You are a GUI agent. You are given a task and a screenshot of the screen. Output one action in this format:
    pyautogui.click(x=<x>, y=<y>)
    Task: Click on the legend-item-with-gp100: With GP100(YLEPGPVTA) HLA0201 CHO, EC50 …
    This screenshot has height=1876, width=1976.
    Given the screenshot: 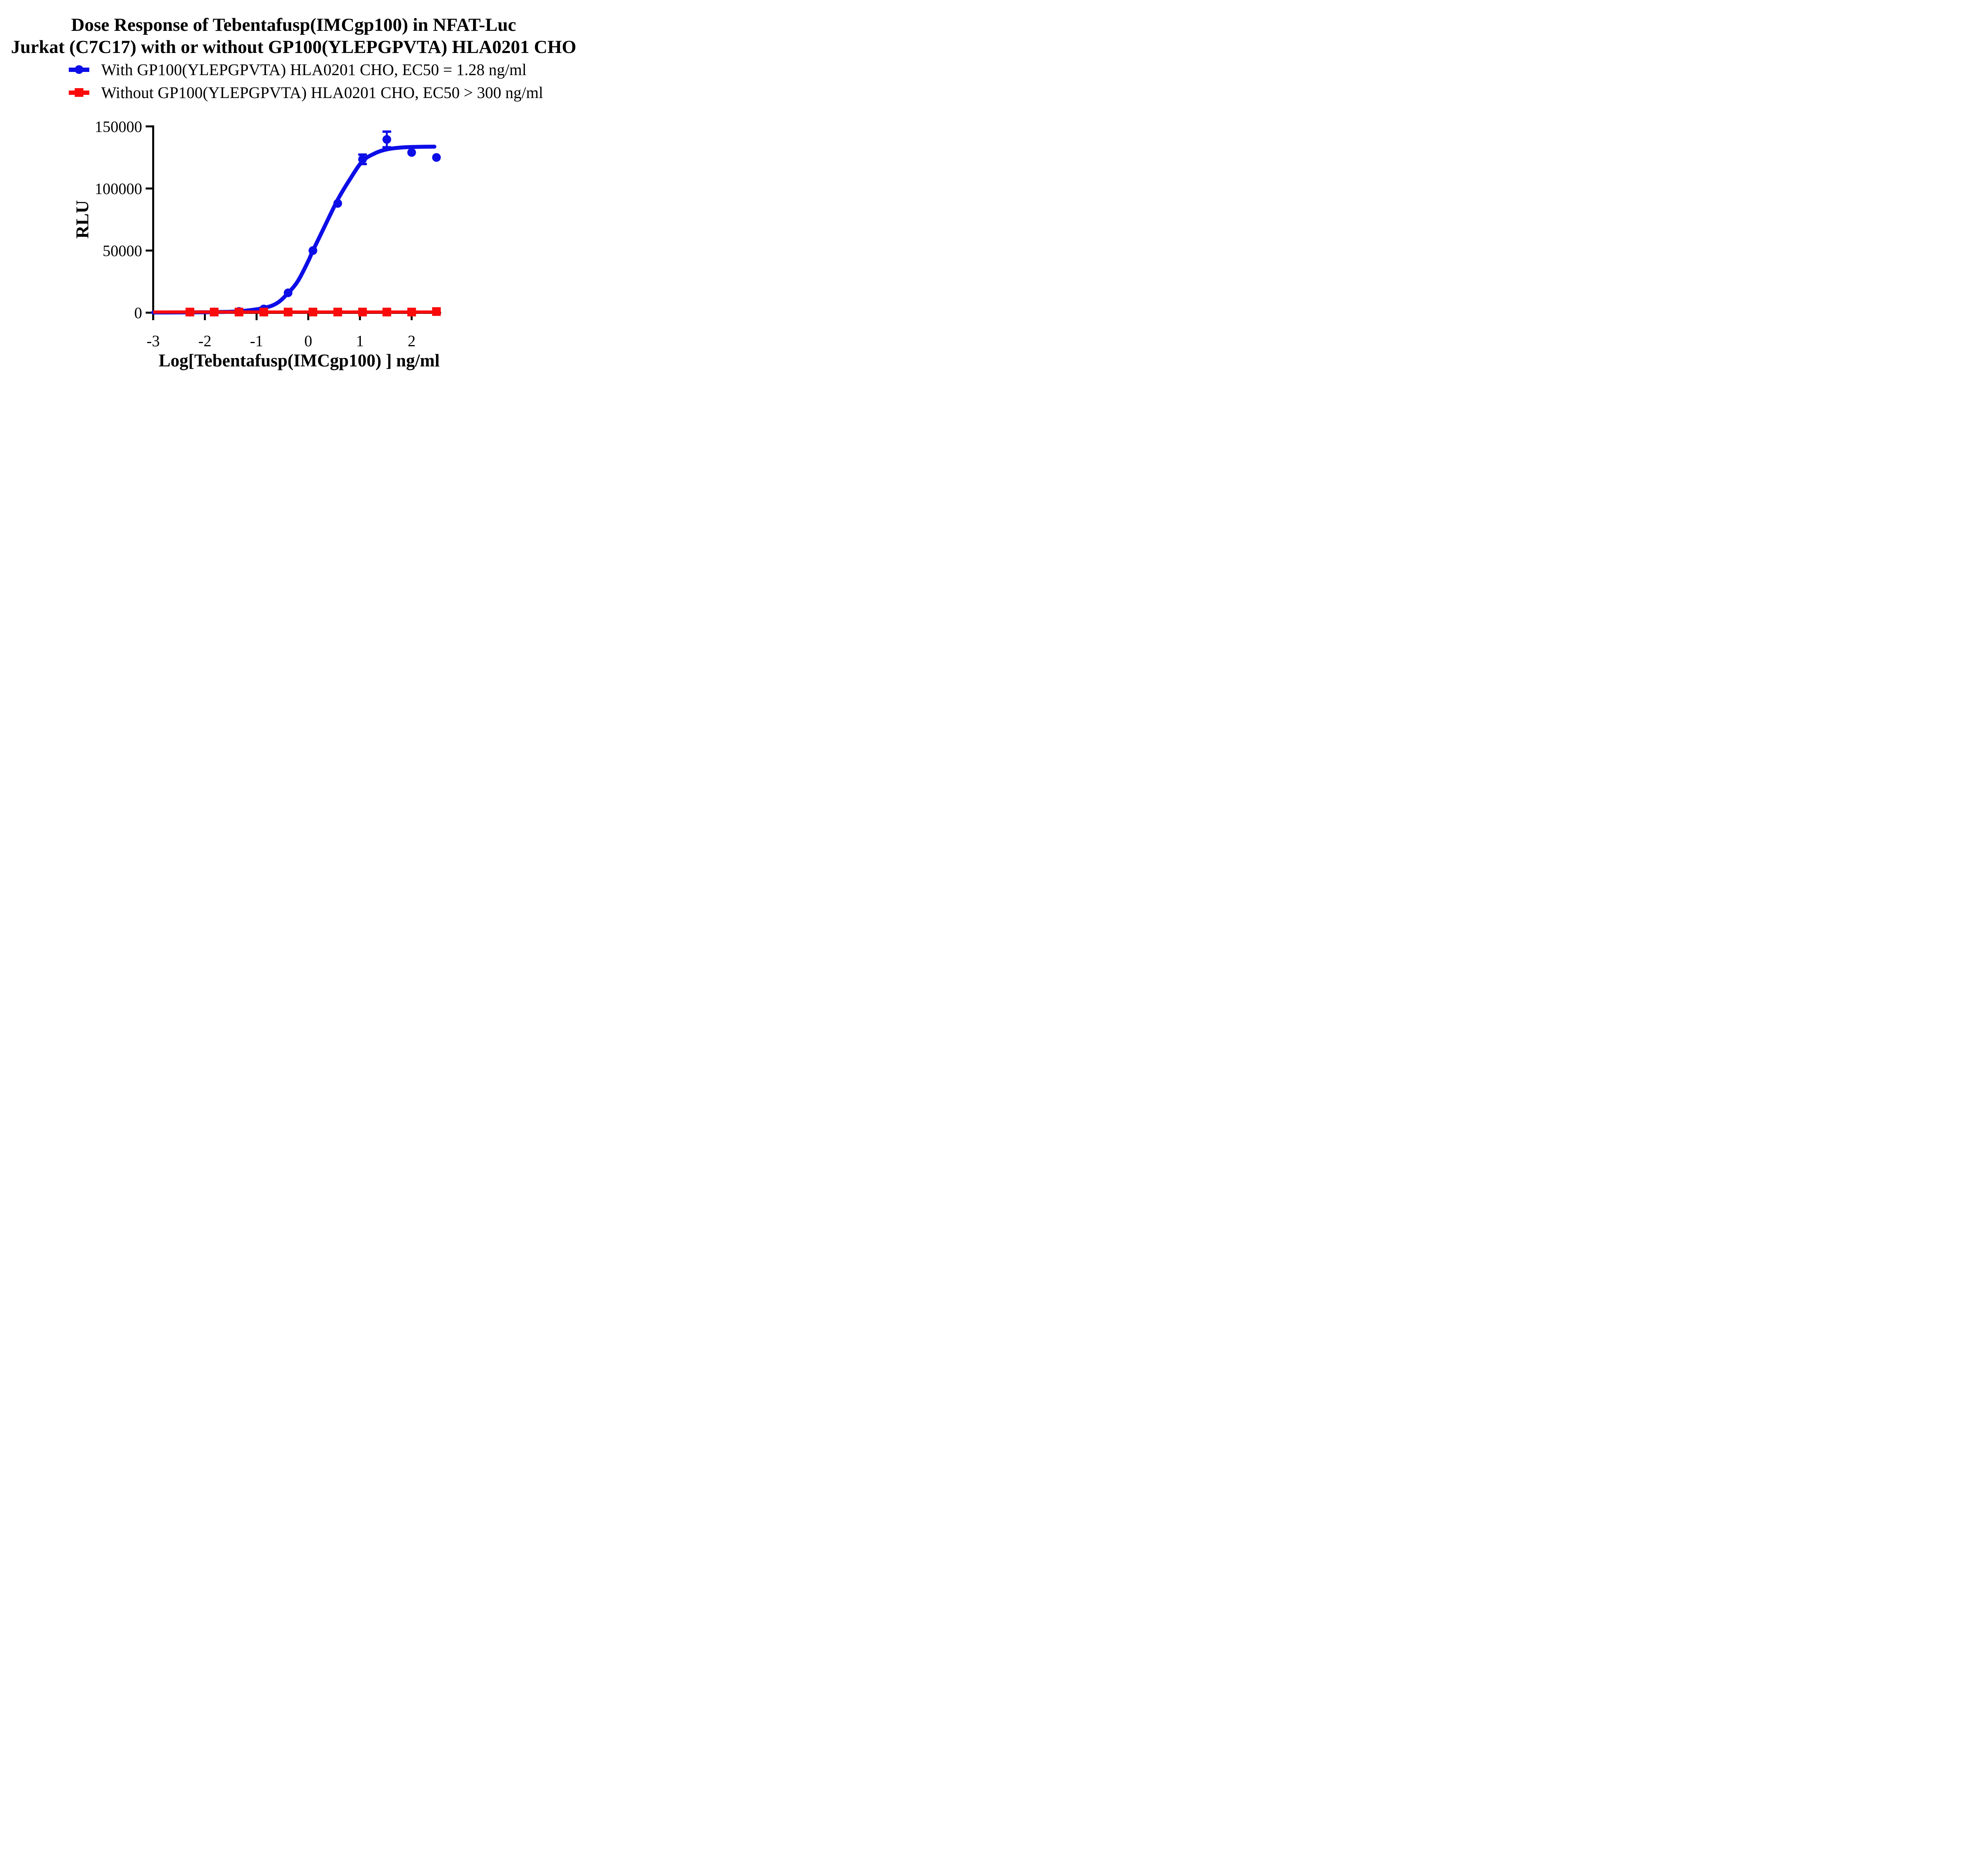 What is the action you would take?
    pyautogui.click(x=297, y=70)
    